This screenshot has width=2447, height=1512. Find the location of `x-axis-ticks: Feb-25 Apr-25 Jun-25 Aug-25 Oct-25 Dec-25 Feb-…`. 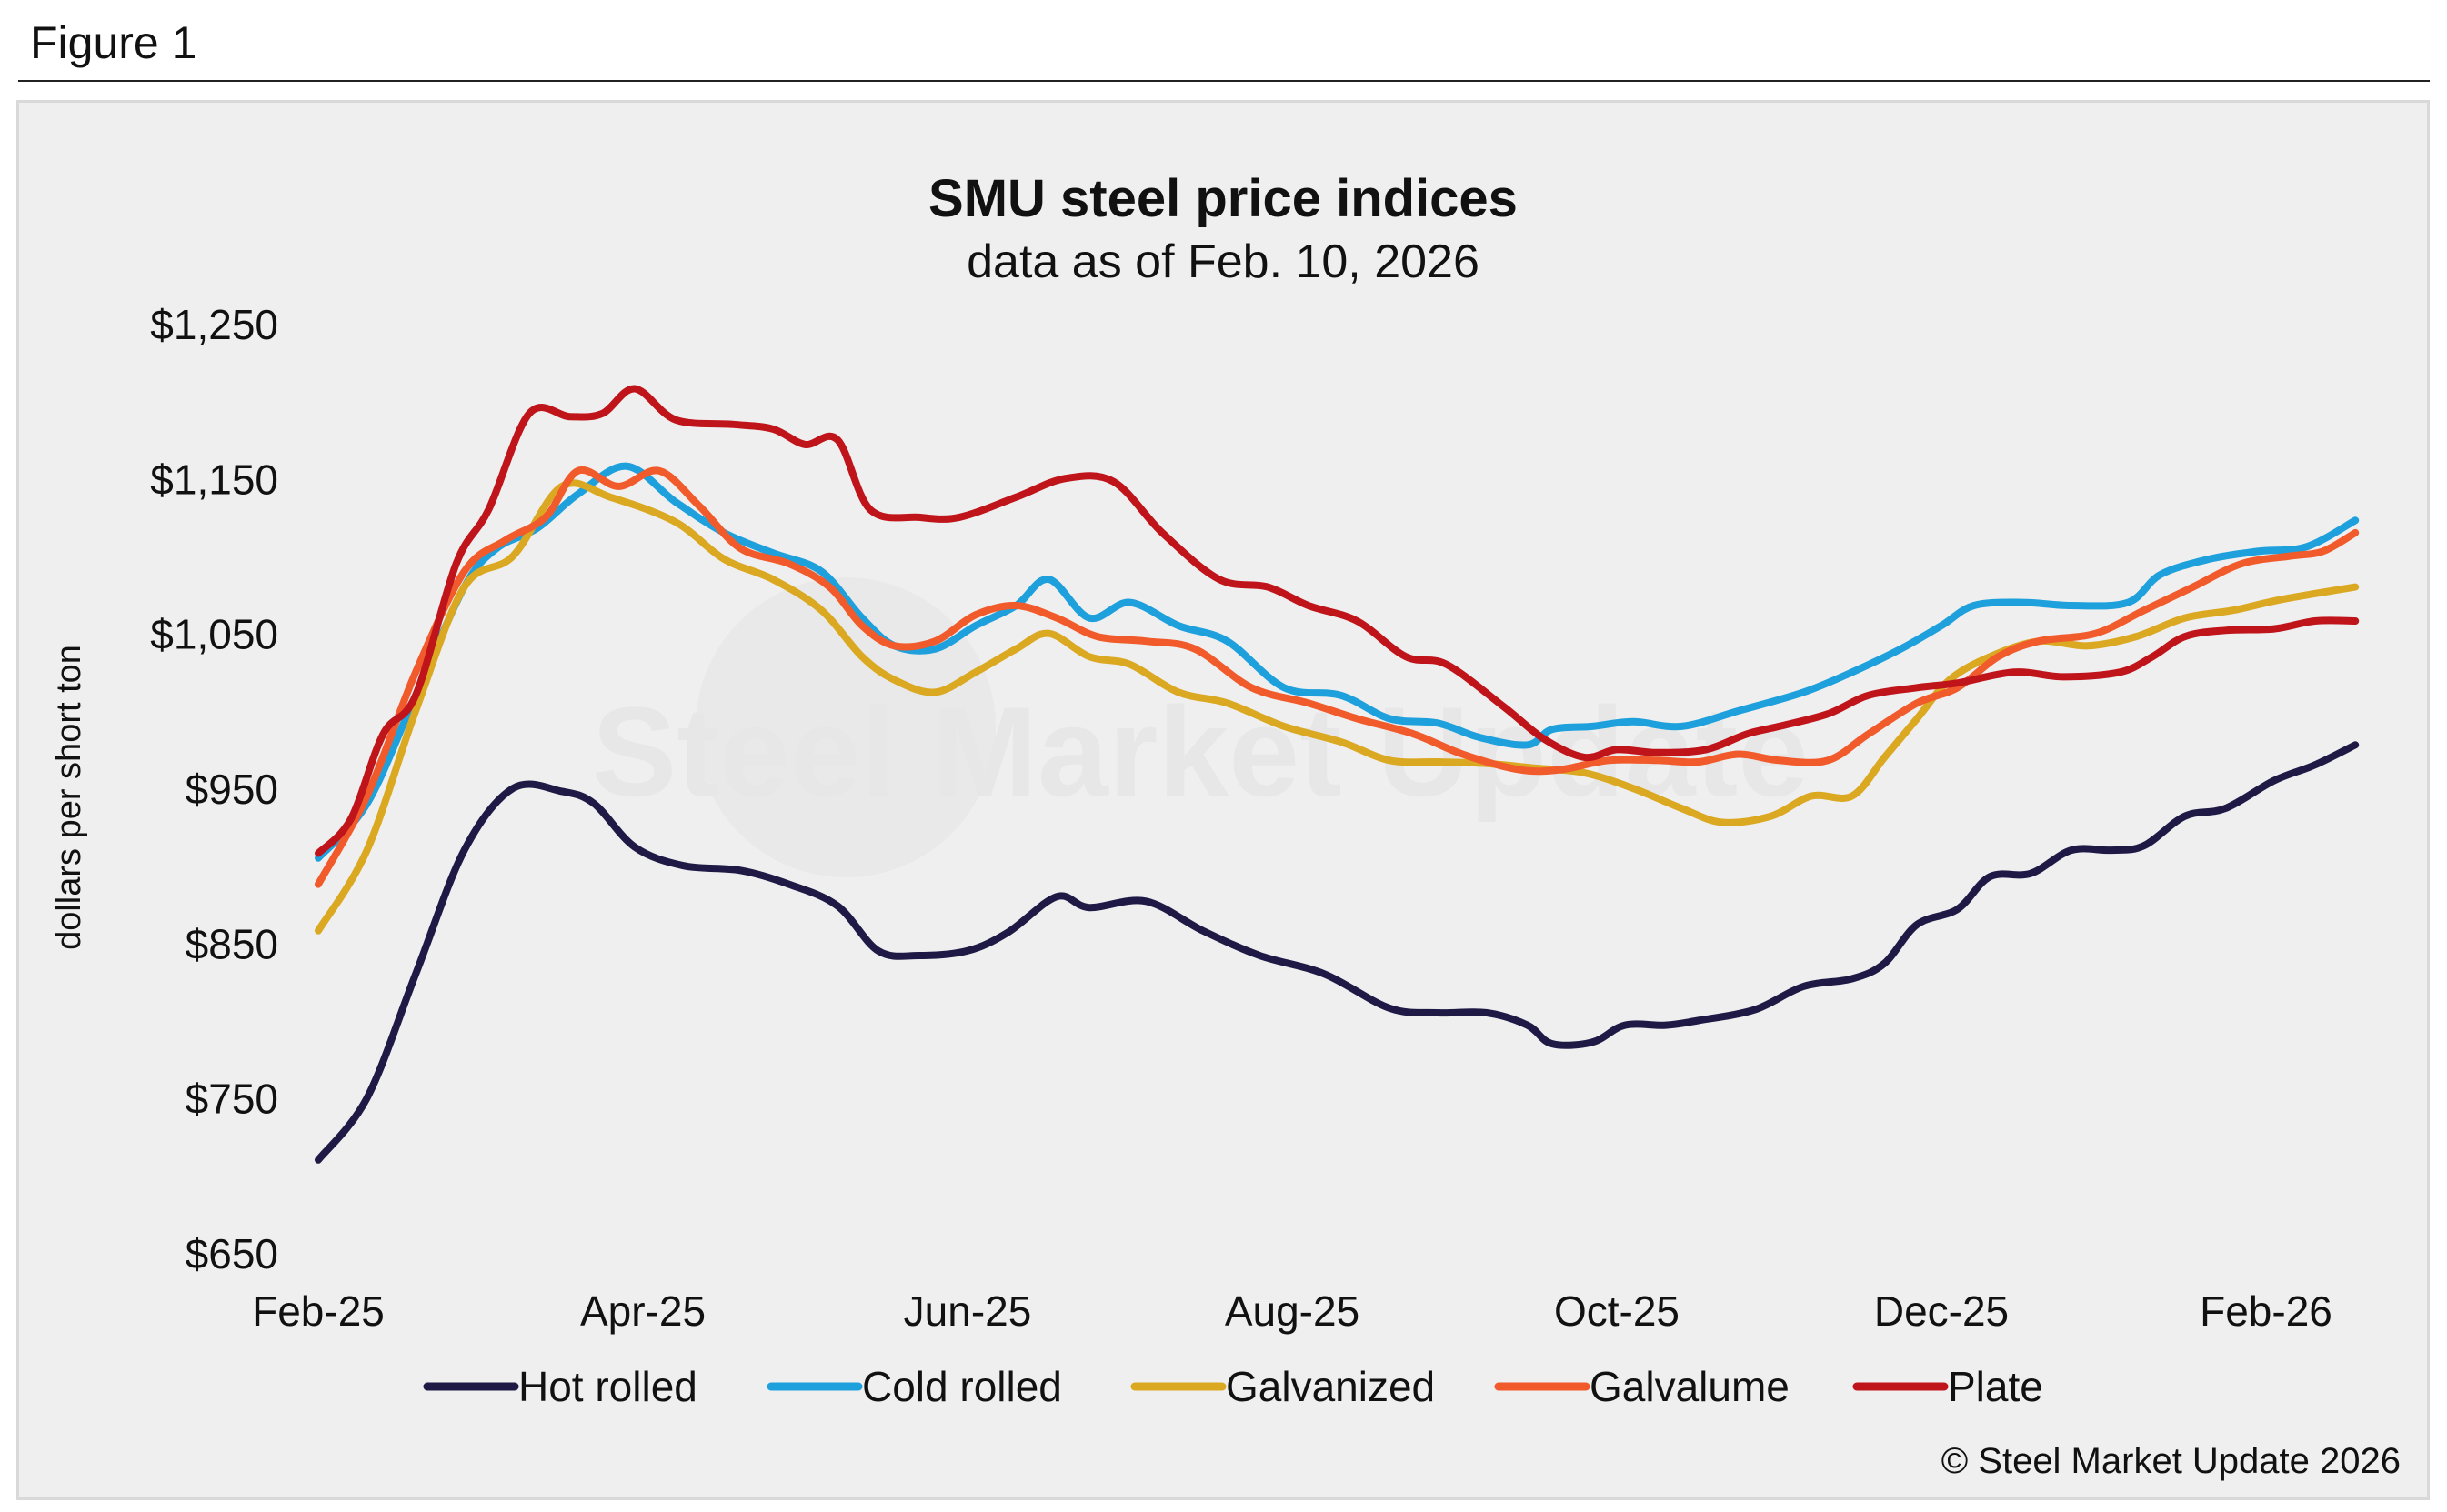

x-axis-ticks: Feb-25 Apr-25 Jun-25 Aug-25 Oct-25 Dec-25 Feb-… is located at coordinates (1292, 1311).